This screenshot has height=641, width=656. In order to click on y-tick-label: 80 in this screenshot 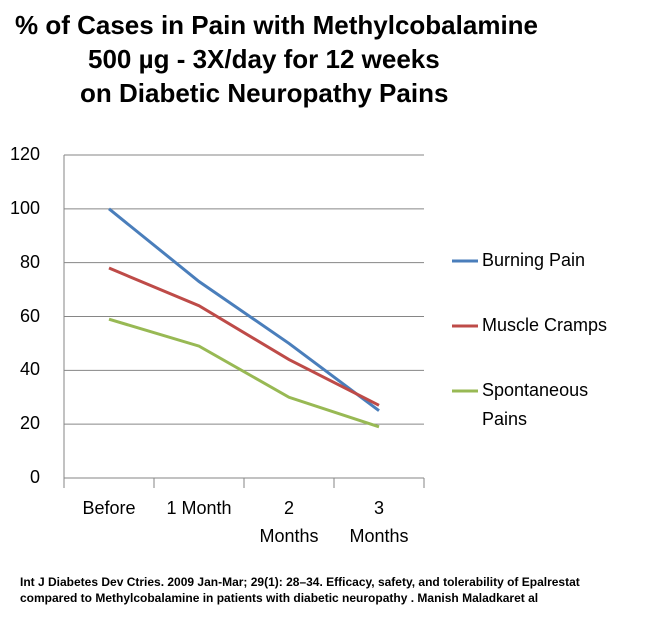, I will do `click(29, 261)`.